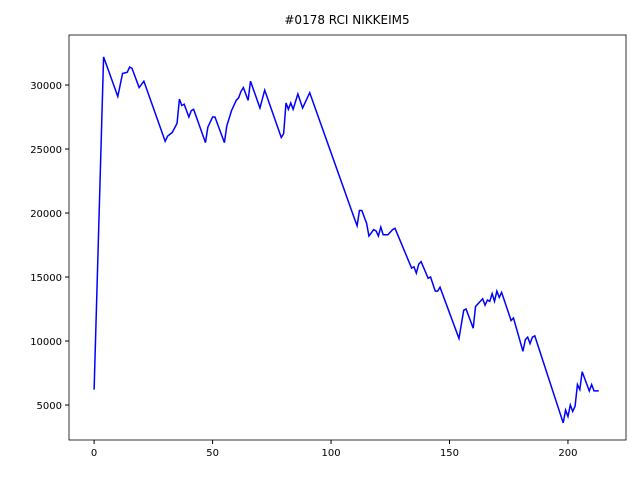 This screenshot has height=480, width=640. What do you see at coordinates (330, 453) in the screenshot?
I see `x-tick-label: 100` at bounding box center [330, 453].